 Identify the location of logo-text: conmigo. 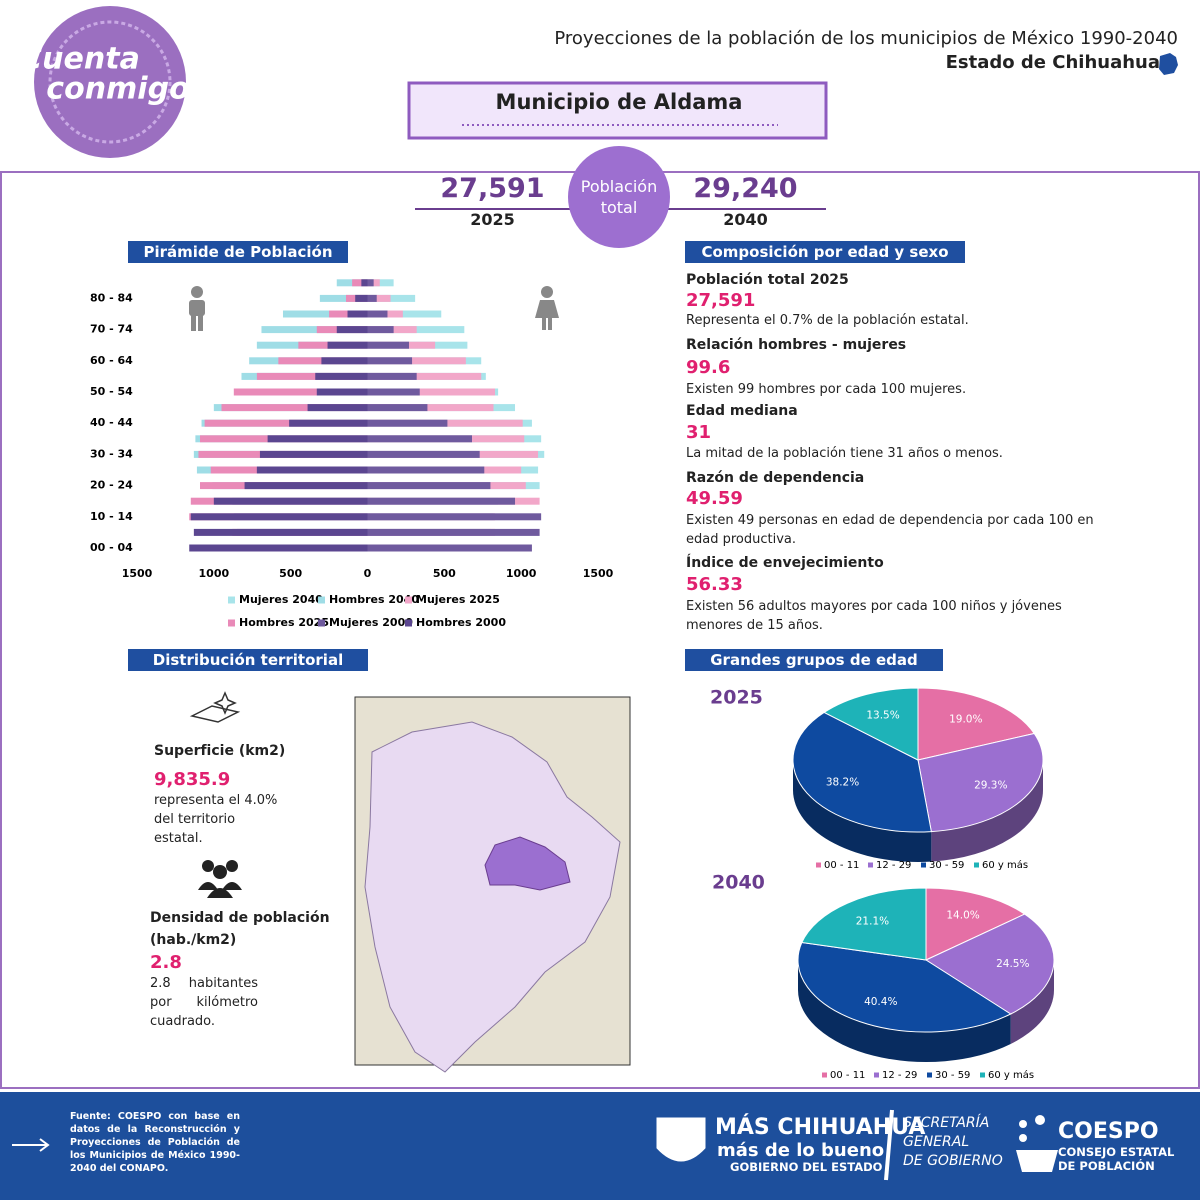
(117, 89).